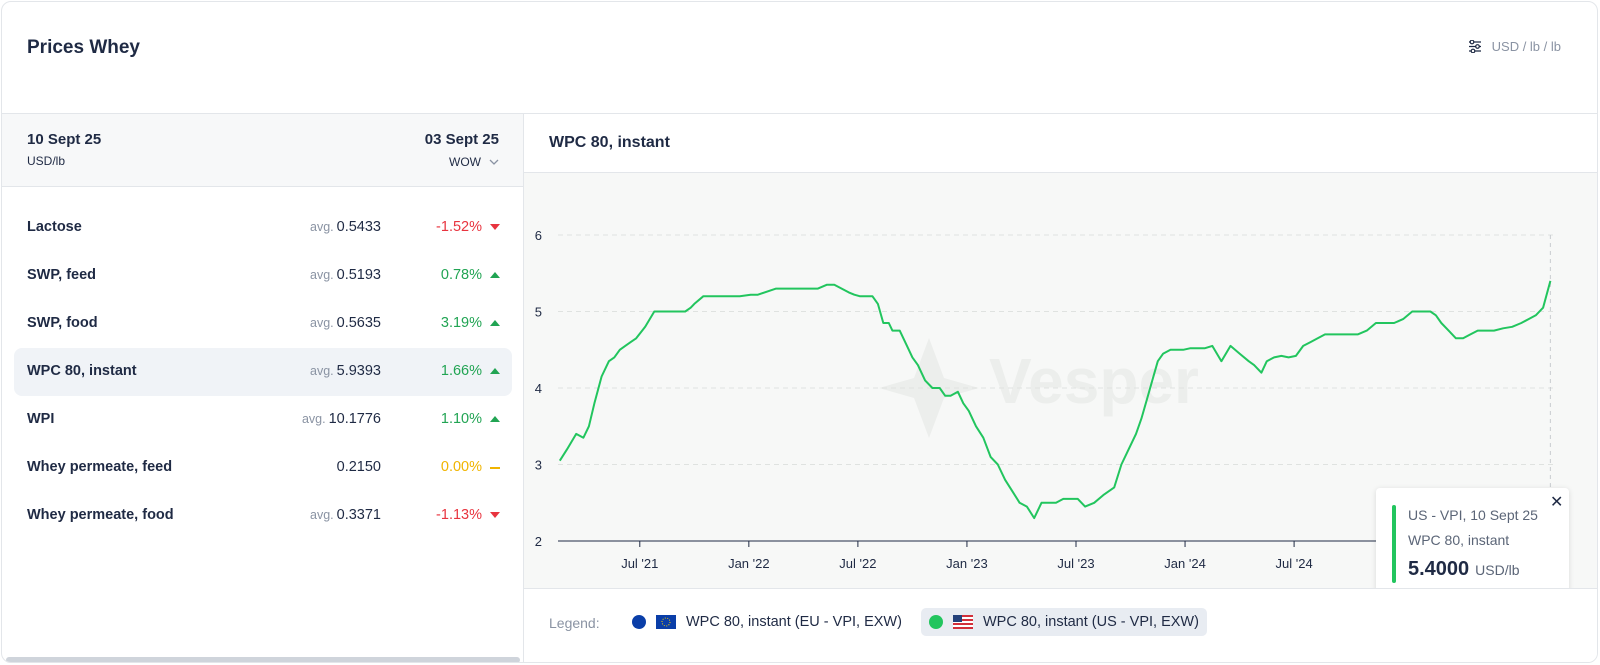 The width and height of the screenshot is (1600, 665). Describe the element at coordinates (461, 467) in the screenshot. I see `change-percent: 0.00%` at that location.